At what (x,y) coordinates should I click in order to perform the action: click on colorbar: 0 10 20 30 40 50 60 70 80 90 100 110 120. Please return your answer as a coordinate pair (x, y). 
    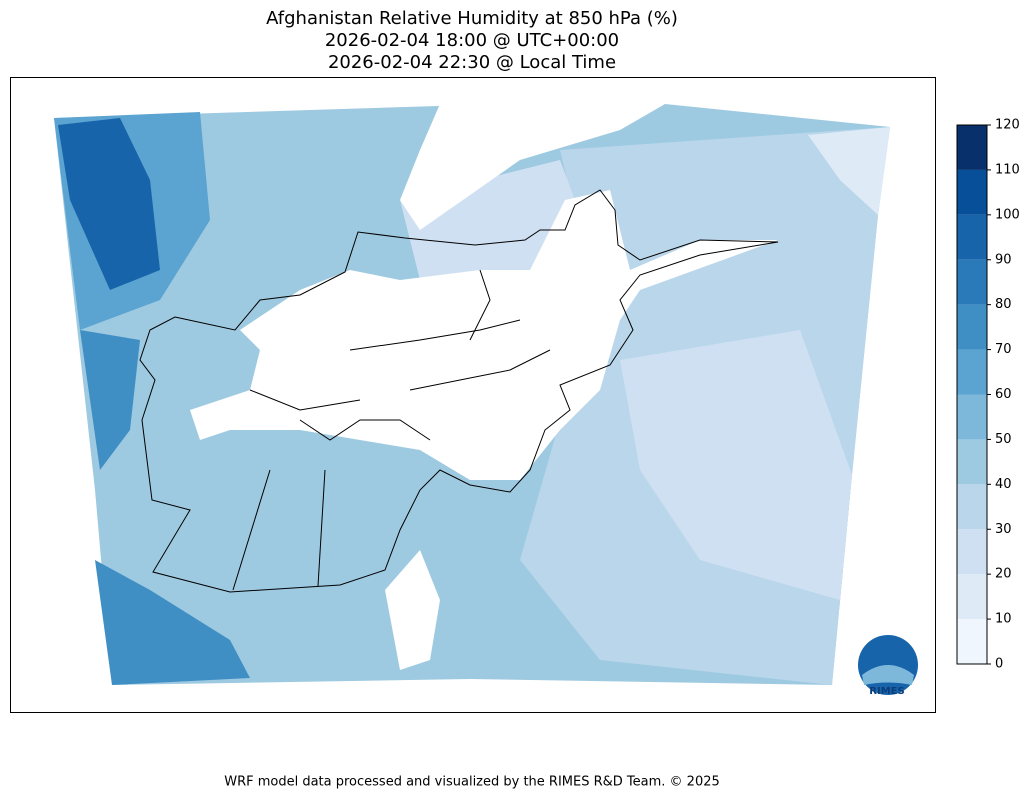
    Looking at the image, I should click on (988, 395).